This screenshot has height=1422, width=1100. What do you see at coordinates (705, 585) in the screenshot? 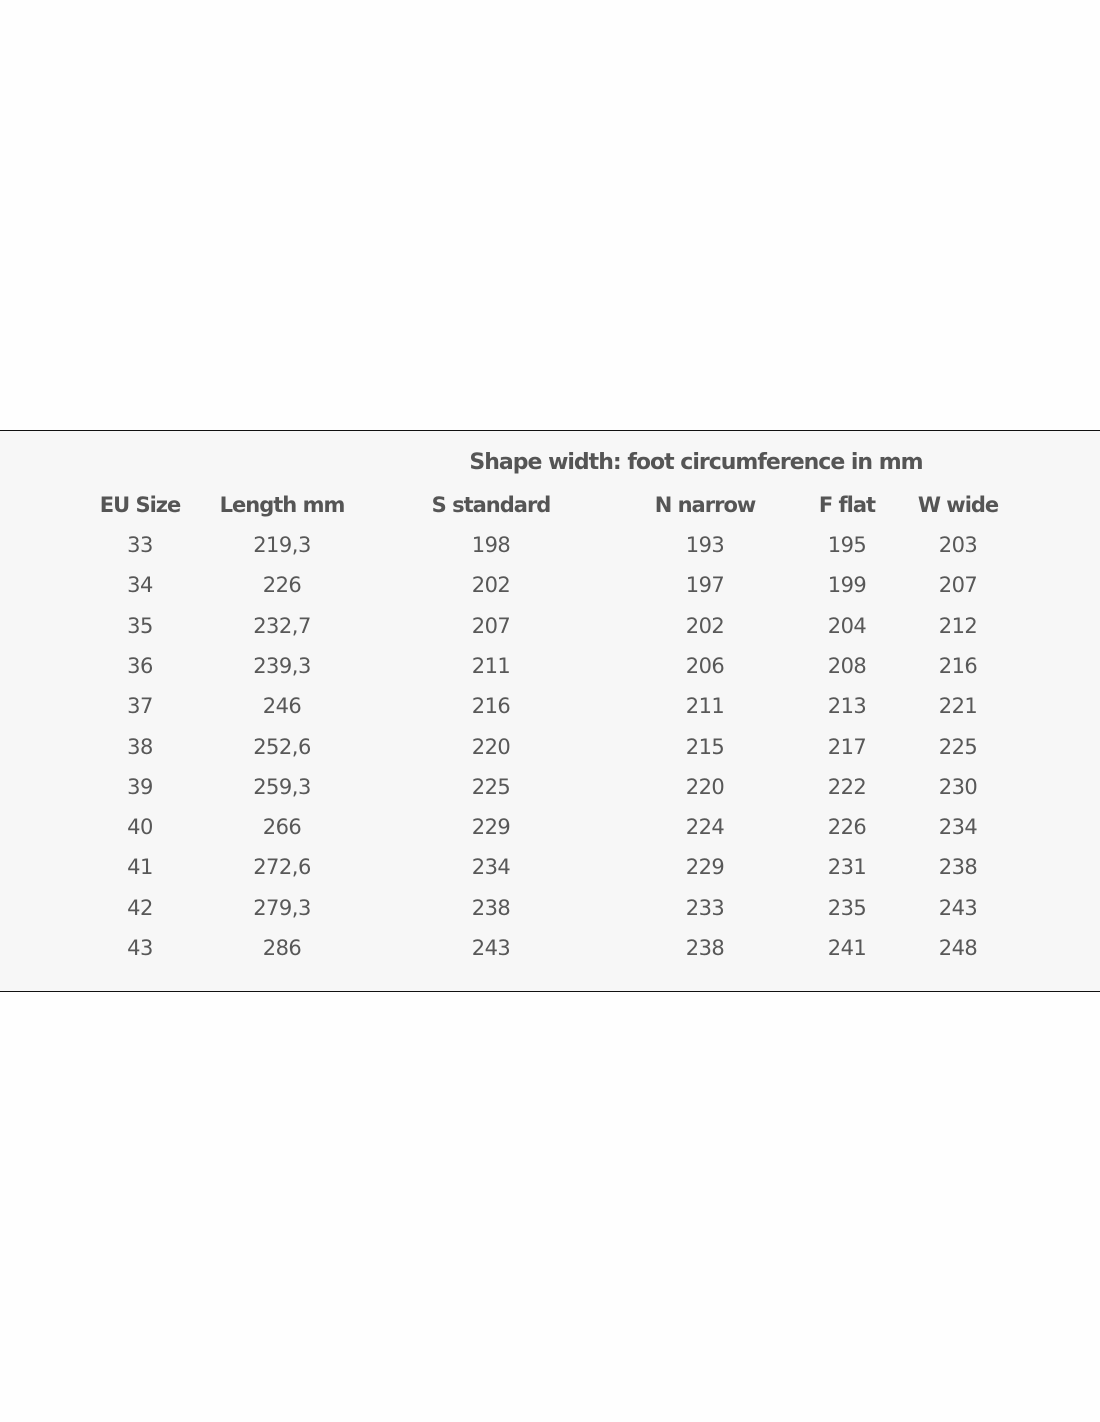
I see `table-cell-n-narrow: 197` at bounding box center [705, 585].